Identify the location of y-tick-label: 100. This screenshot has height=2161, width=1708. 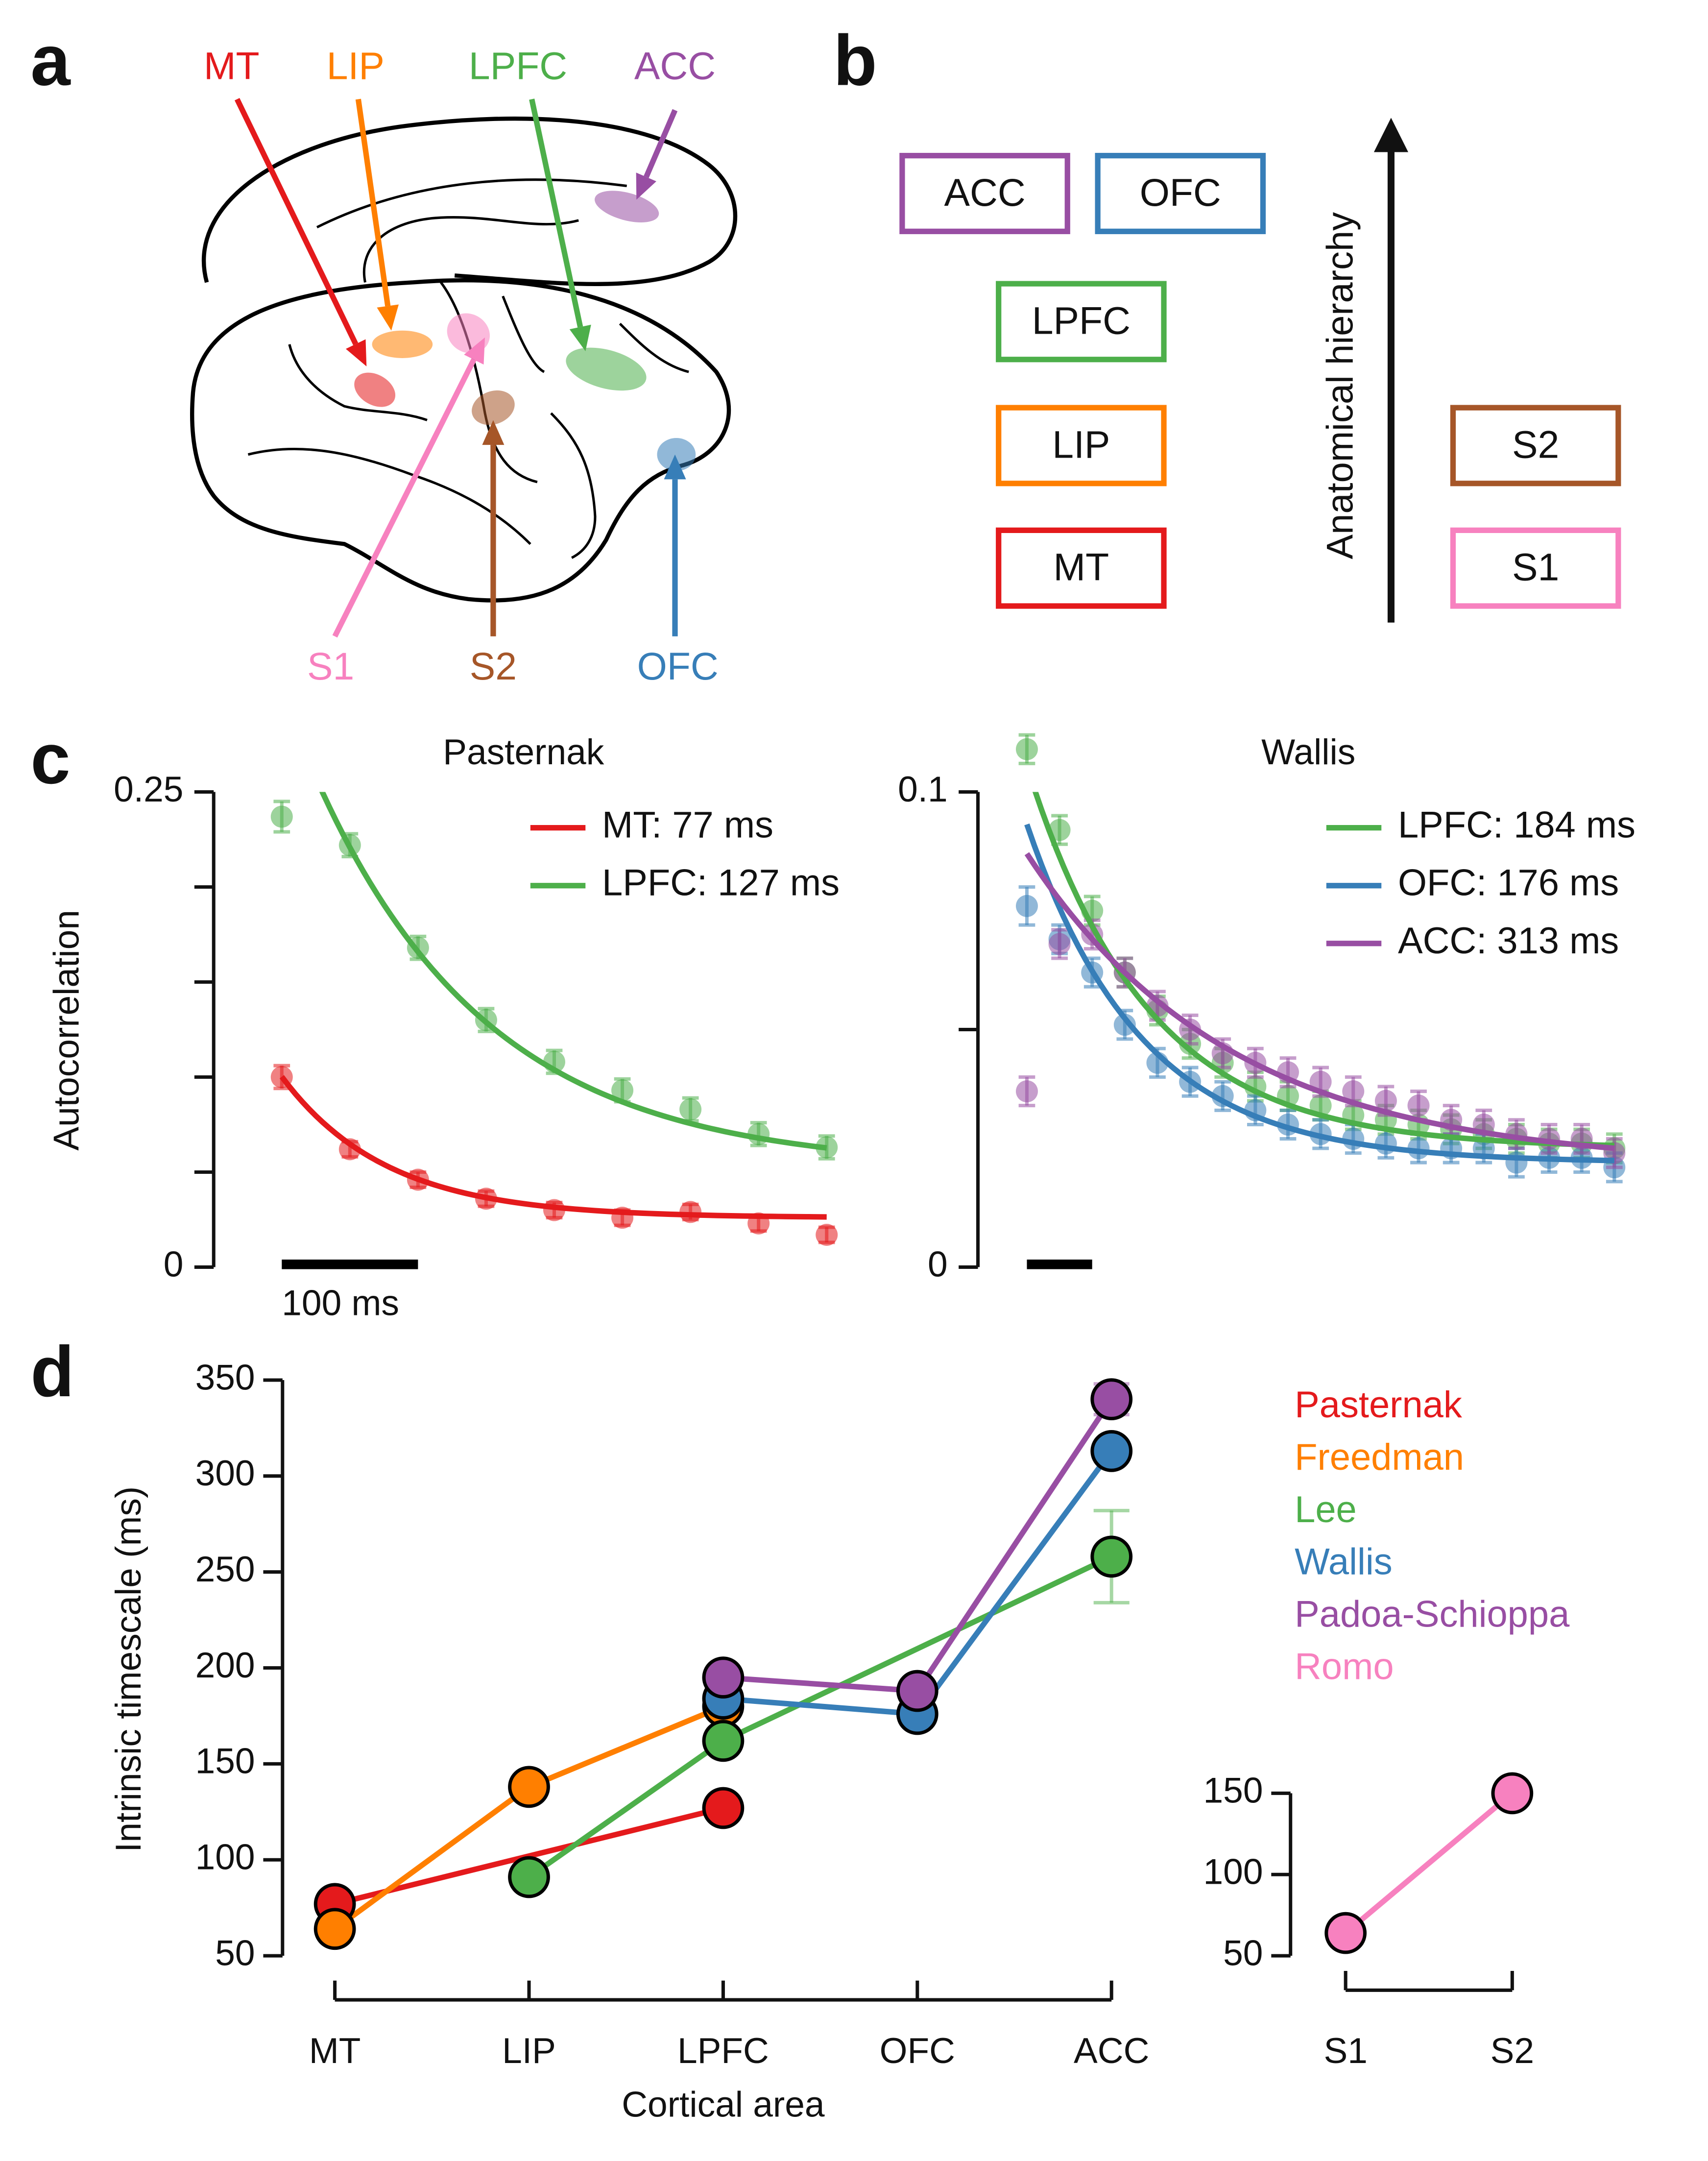
(1233, 1872).